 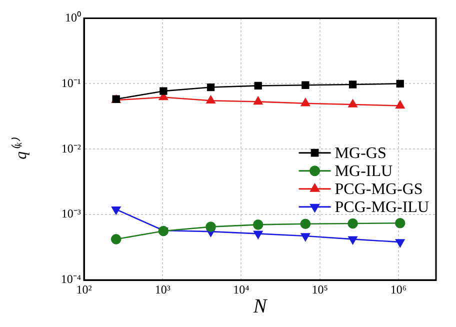 What do you see at coordinates (71, 213) in the screenshot?
I see `y-tick-label: 10⁻³` at bounding box center [71, 213].